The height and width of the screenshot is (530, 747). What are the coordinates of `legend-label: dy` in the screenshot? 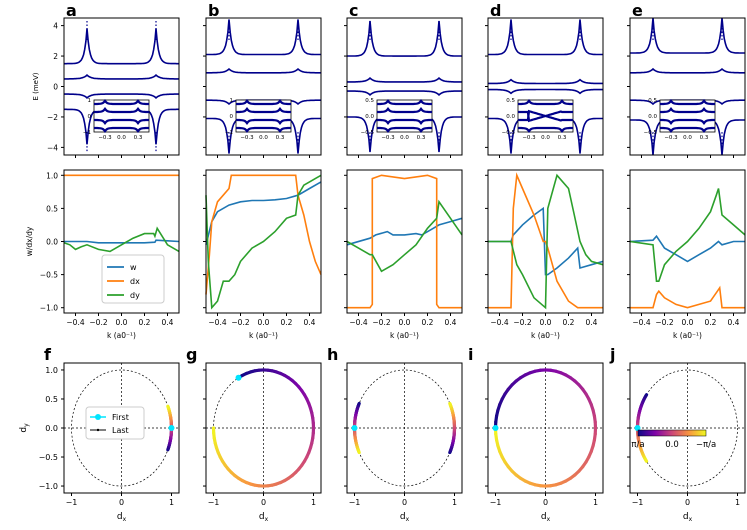 It's located at (135, 295).